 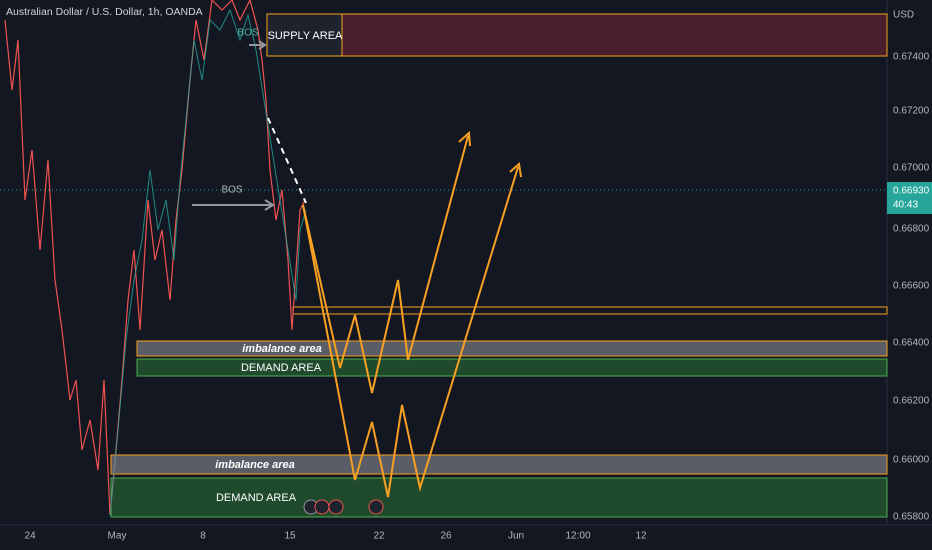 I want to click on price-label: 0.67000, so click(x=911, y=168).